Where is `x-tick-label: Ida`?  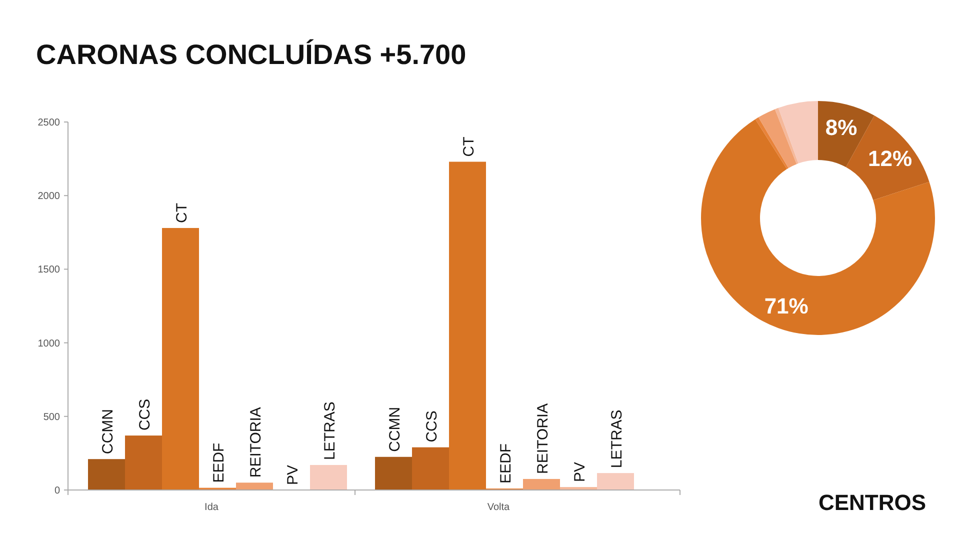 x-tick-label: Ida is located at coordinates (211, 507).